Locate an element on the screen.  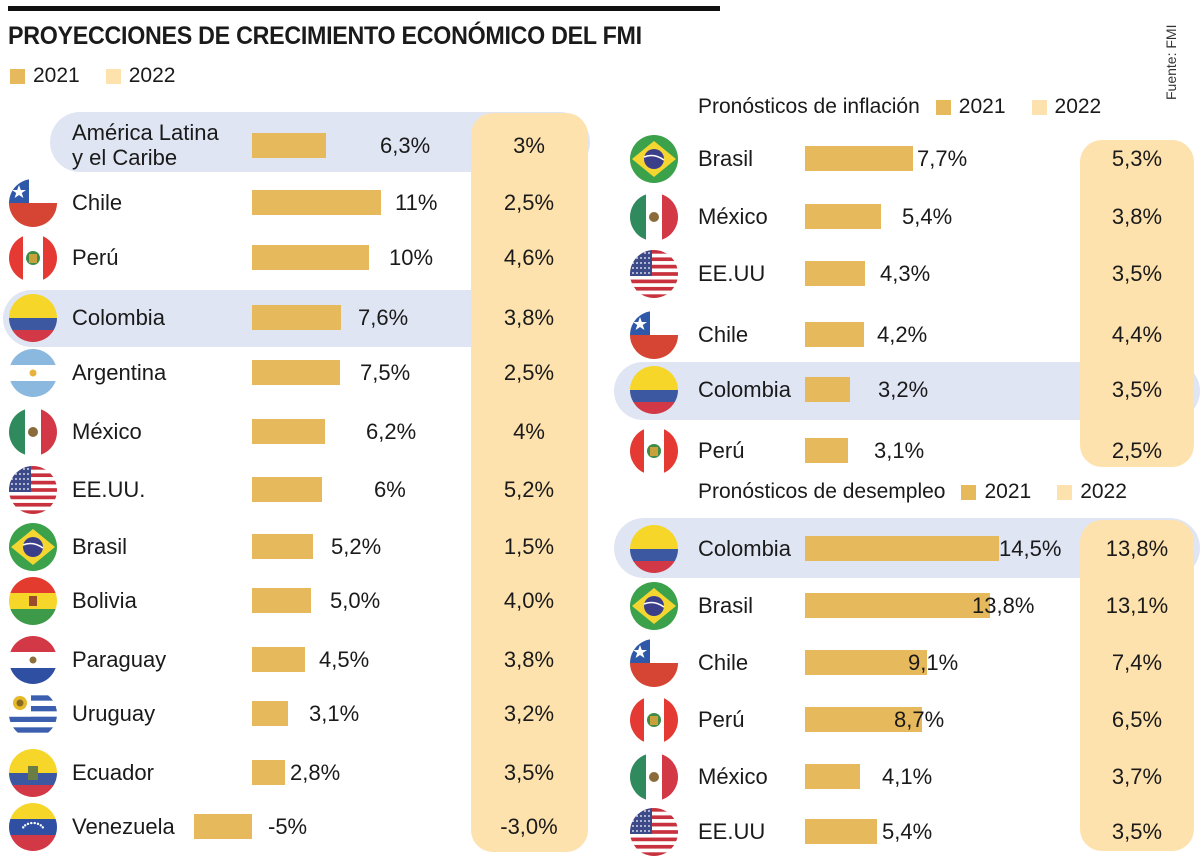
growth-value-2022: 2,5% is located at coordinates (529, 202).